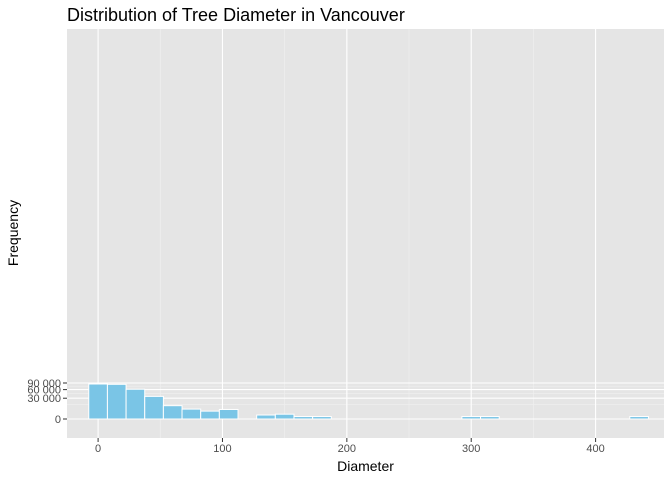 Image resolution: width=672 pixels, height=480 pixels. What do you see at coordinates (58, 420) in the screenshot?
I see `y-tick-label: 0` at bounding box center [58, 420].